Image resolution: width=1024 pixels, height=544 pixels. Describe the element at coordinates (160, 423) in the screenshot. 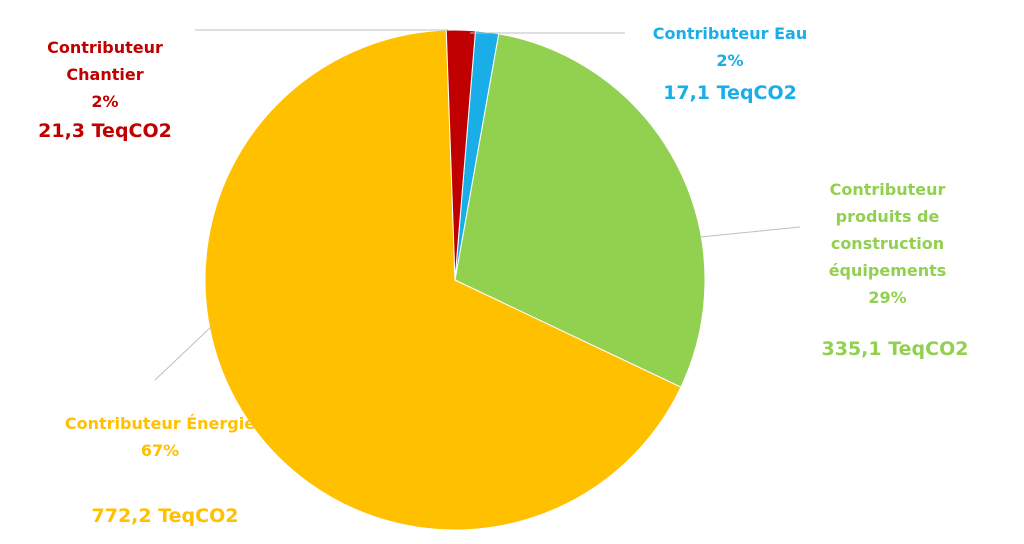

I see `category-label: Contributeur Énergie` at that location.